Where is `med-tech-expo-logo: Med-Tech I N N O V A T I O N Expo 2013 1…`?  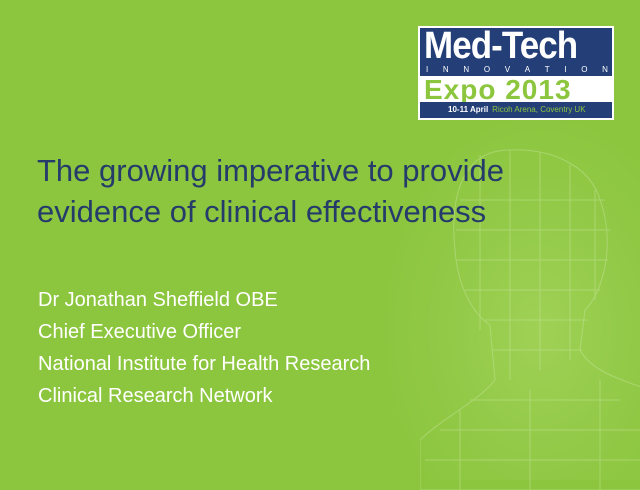
med-tech-expo-logo: Med-Tech I N N O V A T I O N Expo 2013 1… is located at coordinates (516, 72).